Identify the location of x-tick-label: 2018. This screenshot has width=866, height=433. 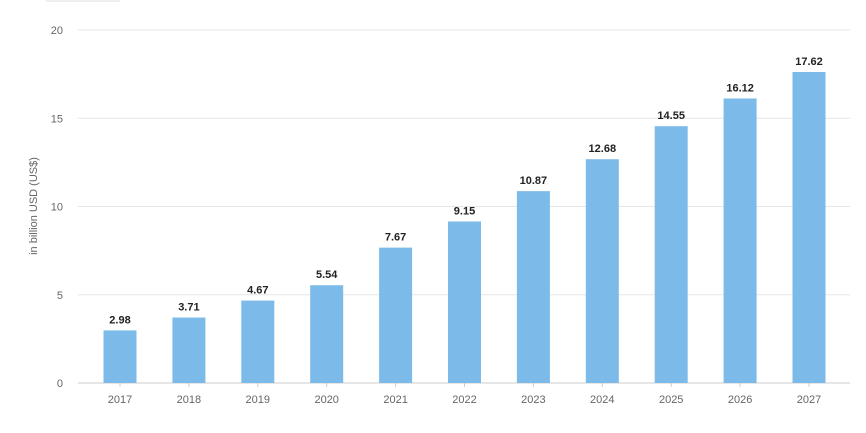
(189, 400).